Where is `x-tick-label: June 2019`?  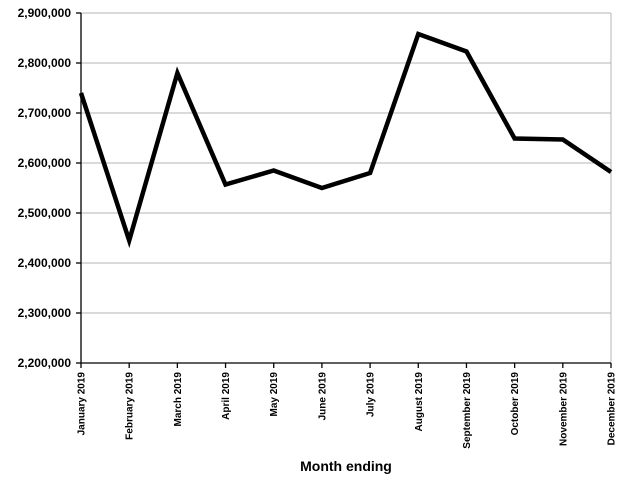
x-tick-label: June 2019 is located at coordinates (322, 396).